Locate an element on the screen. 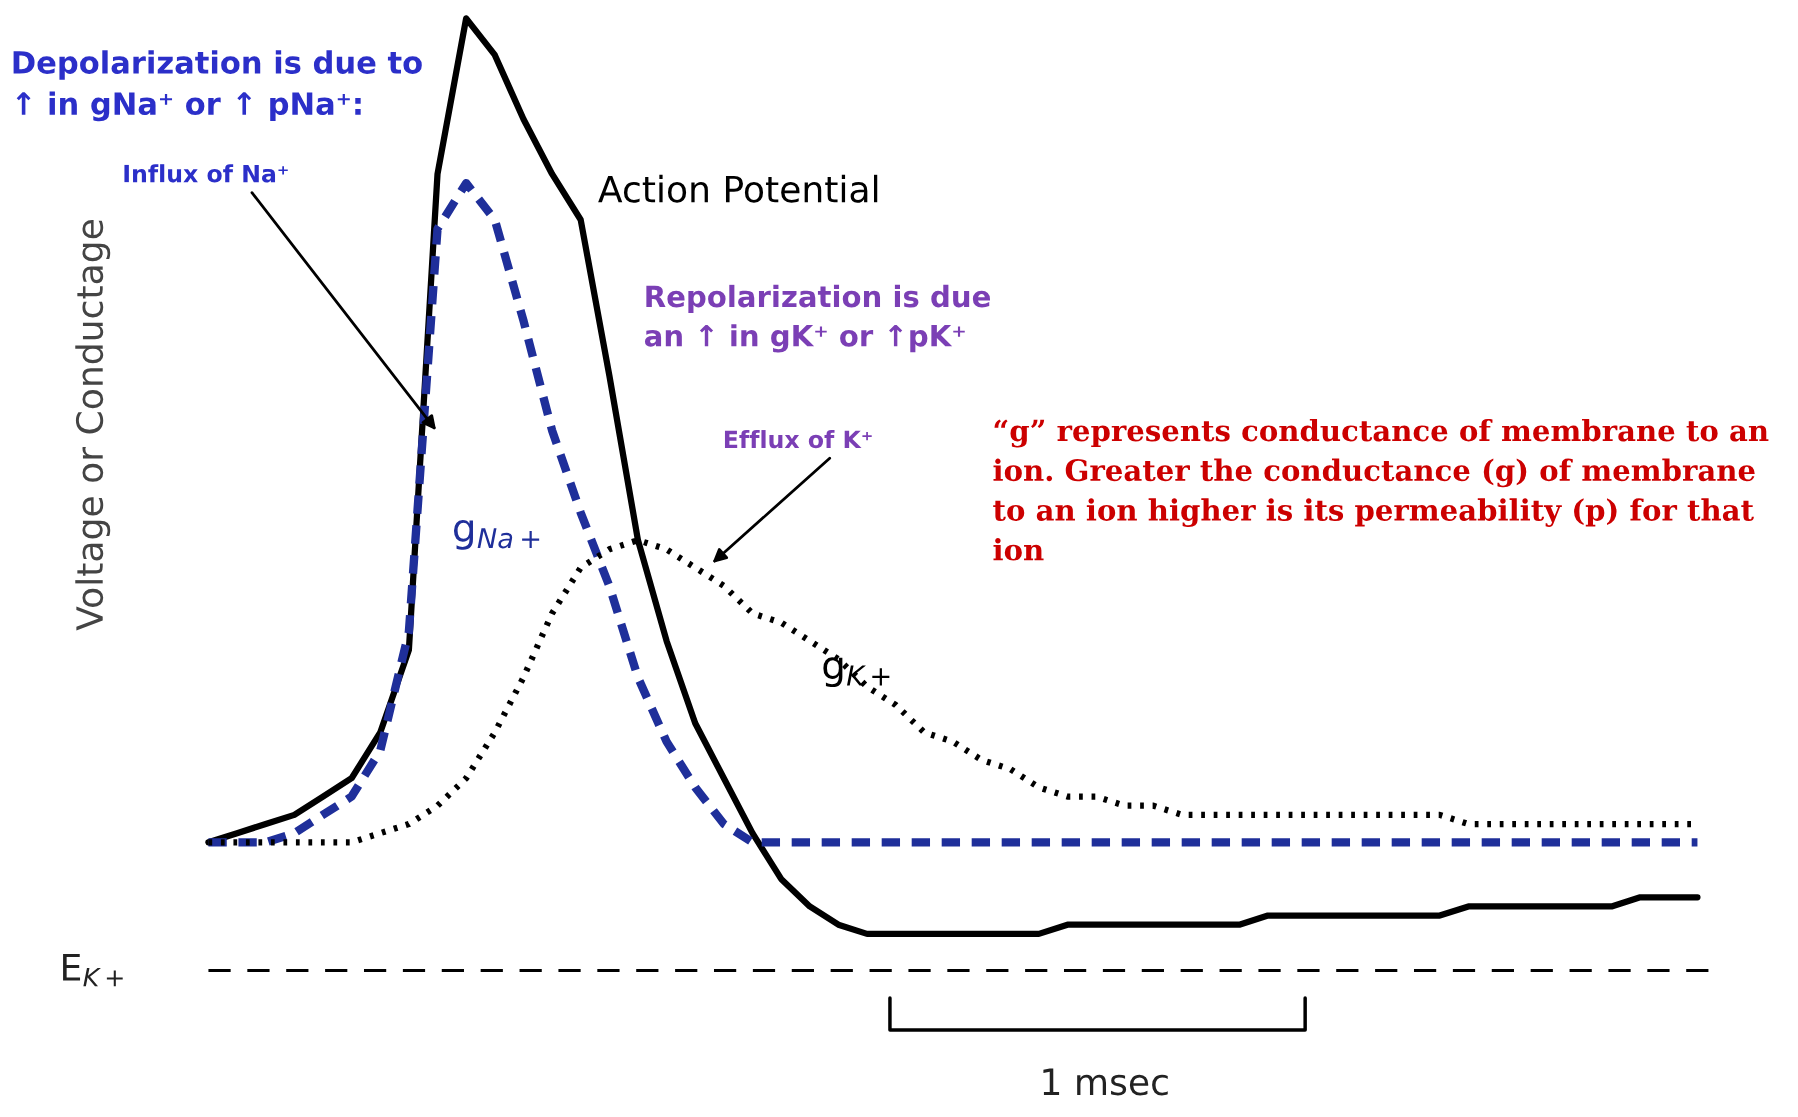 The height and width of the screenshot is (1117, 1798). annotation: Repolarization is due an ↑ in gK⁺ or ↑pK⁺ is located at coordinates (817, 318).